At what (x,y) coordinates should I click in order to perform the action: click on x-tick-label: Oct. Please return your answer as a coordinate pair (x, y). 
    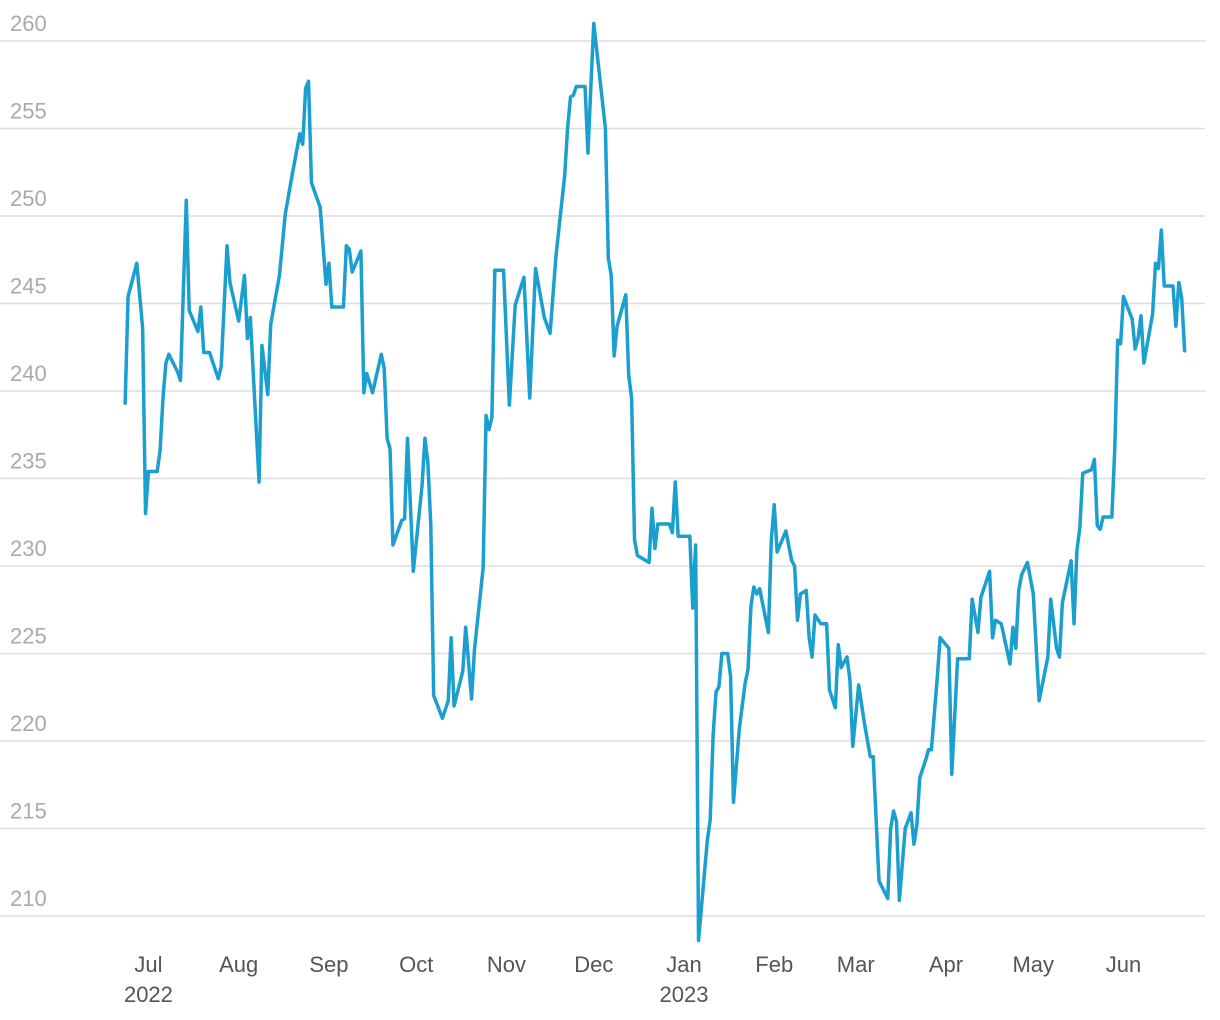
    Looking at the image, I should click on (416, 964).